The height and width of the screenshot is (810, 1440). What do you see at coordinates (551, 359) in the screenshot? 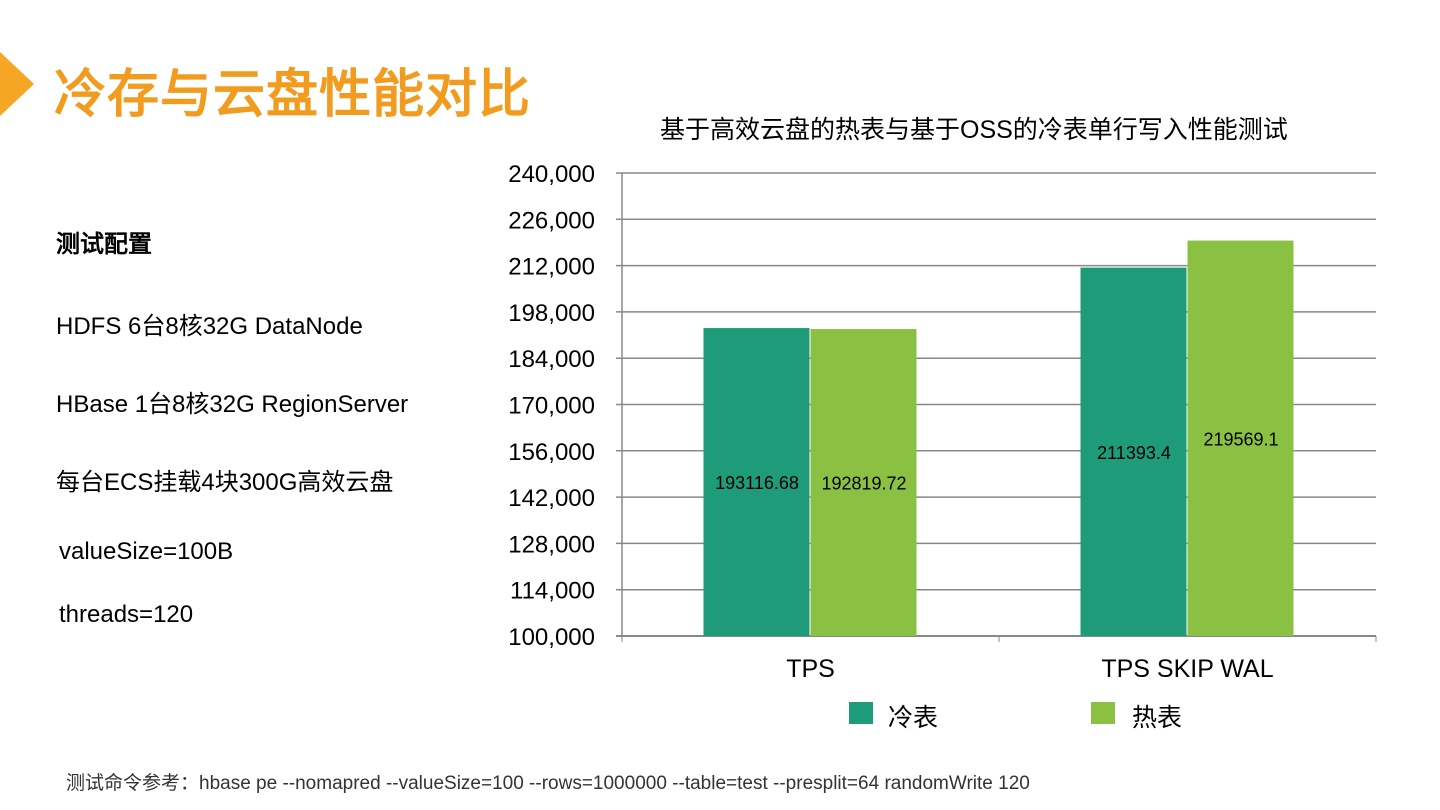
I see `y-tick-label: 184,000` at bounding box center [551, 359].